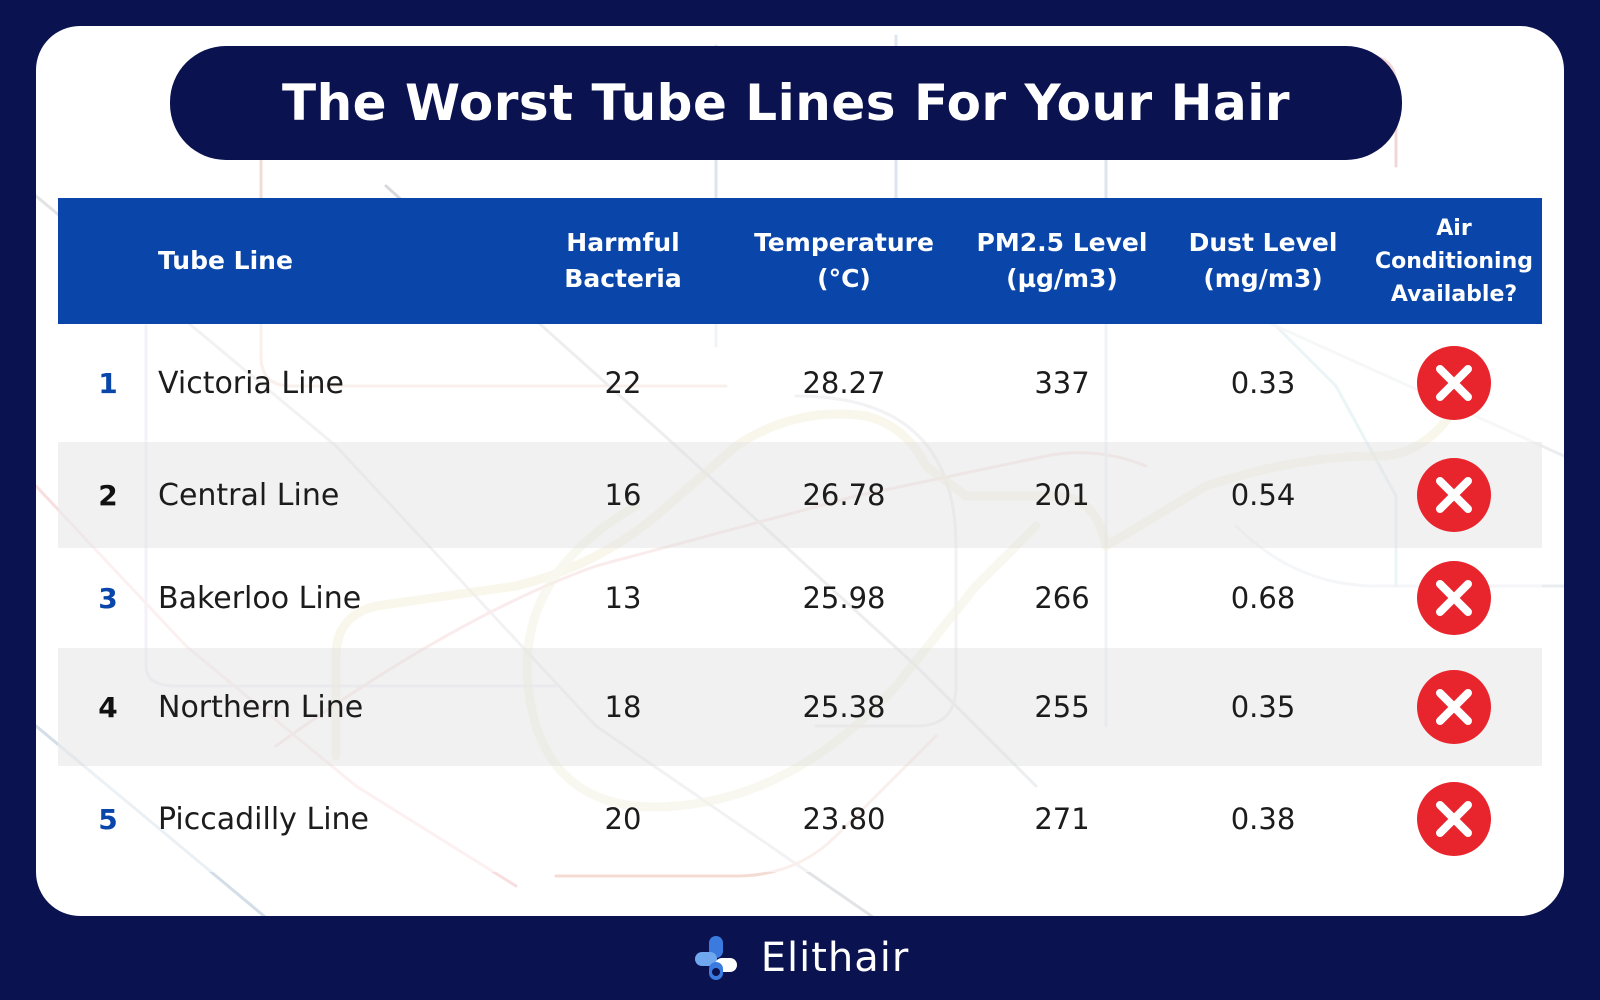 This screenshot has width=1600, height=1000. What do you see at coordinates (1062, 383) in the screenshot?
I see `pm25-value: 337` at bounding box center [1062, 383].